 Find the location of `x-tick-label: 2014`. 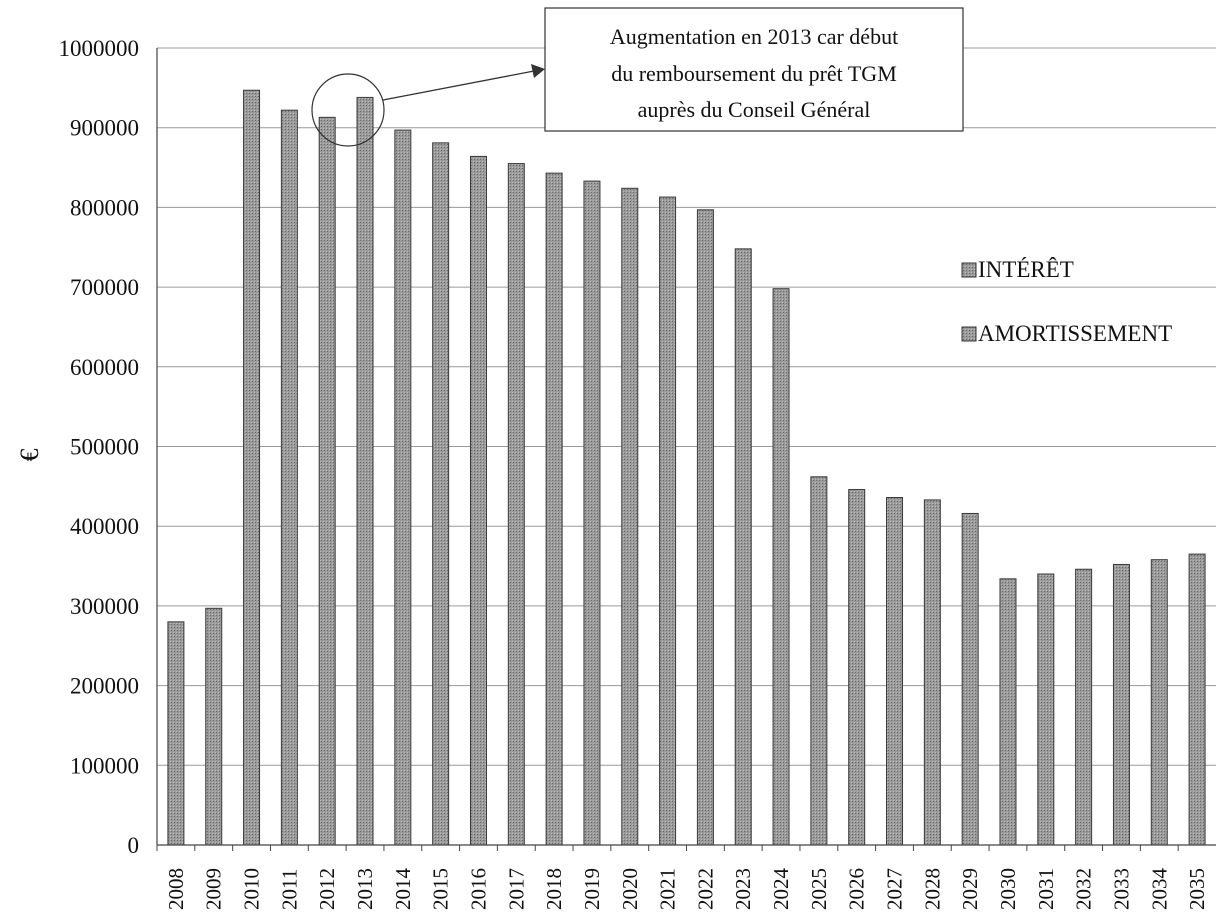

x-tick-label: 2014 is located at coordinates (403, 889).